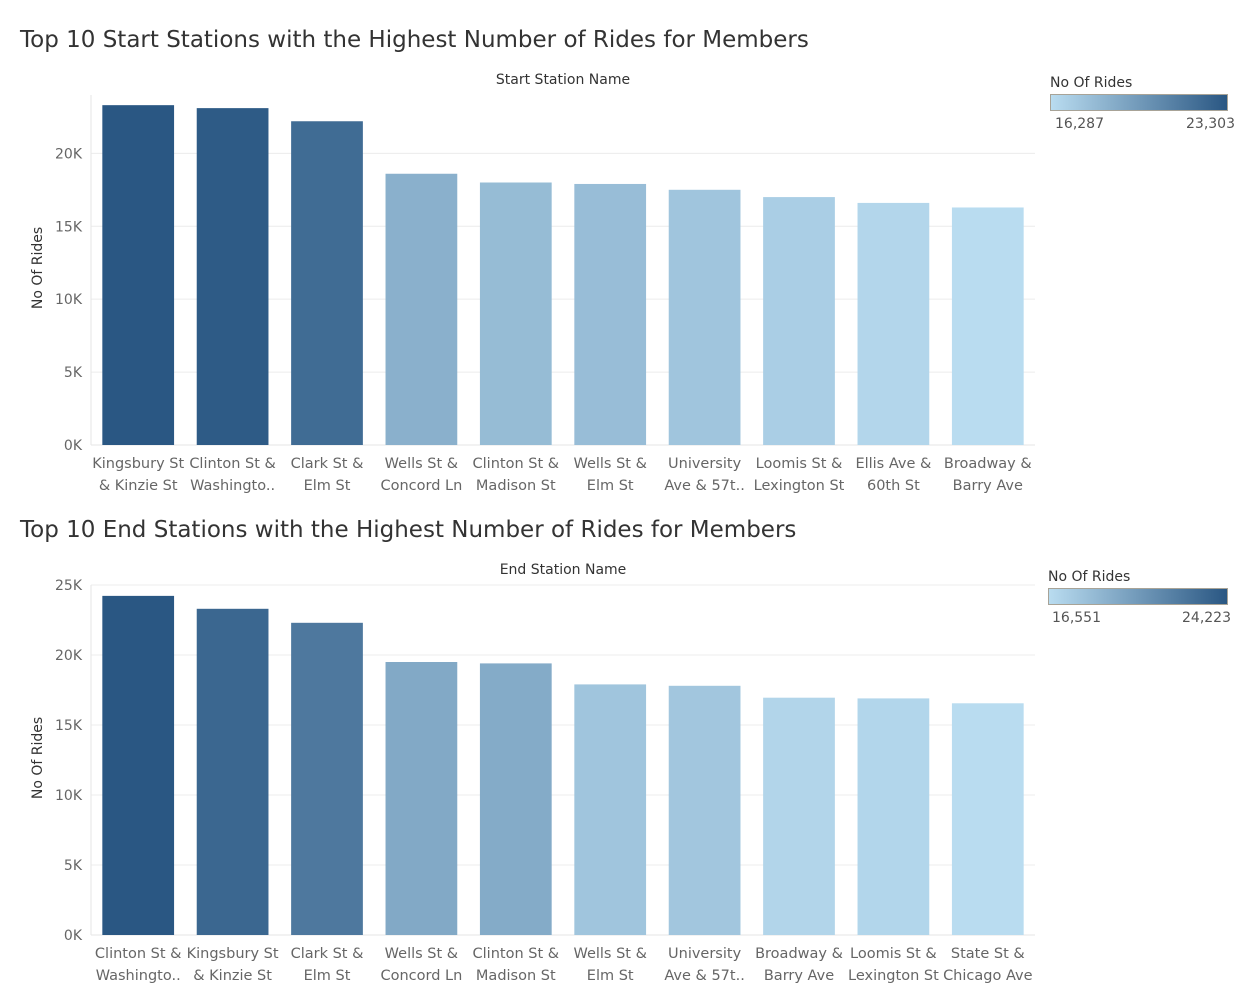 The width and height of the screenshot is (1249, 999). I want to click on color-legend: No Of Rides 16,551 24,223, so click(1139, 598).